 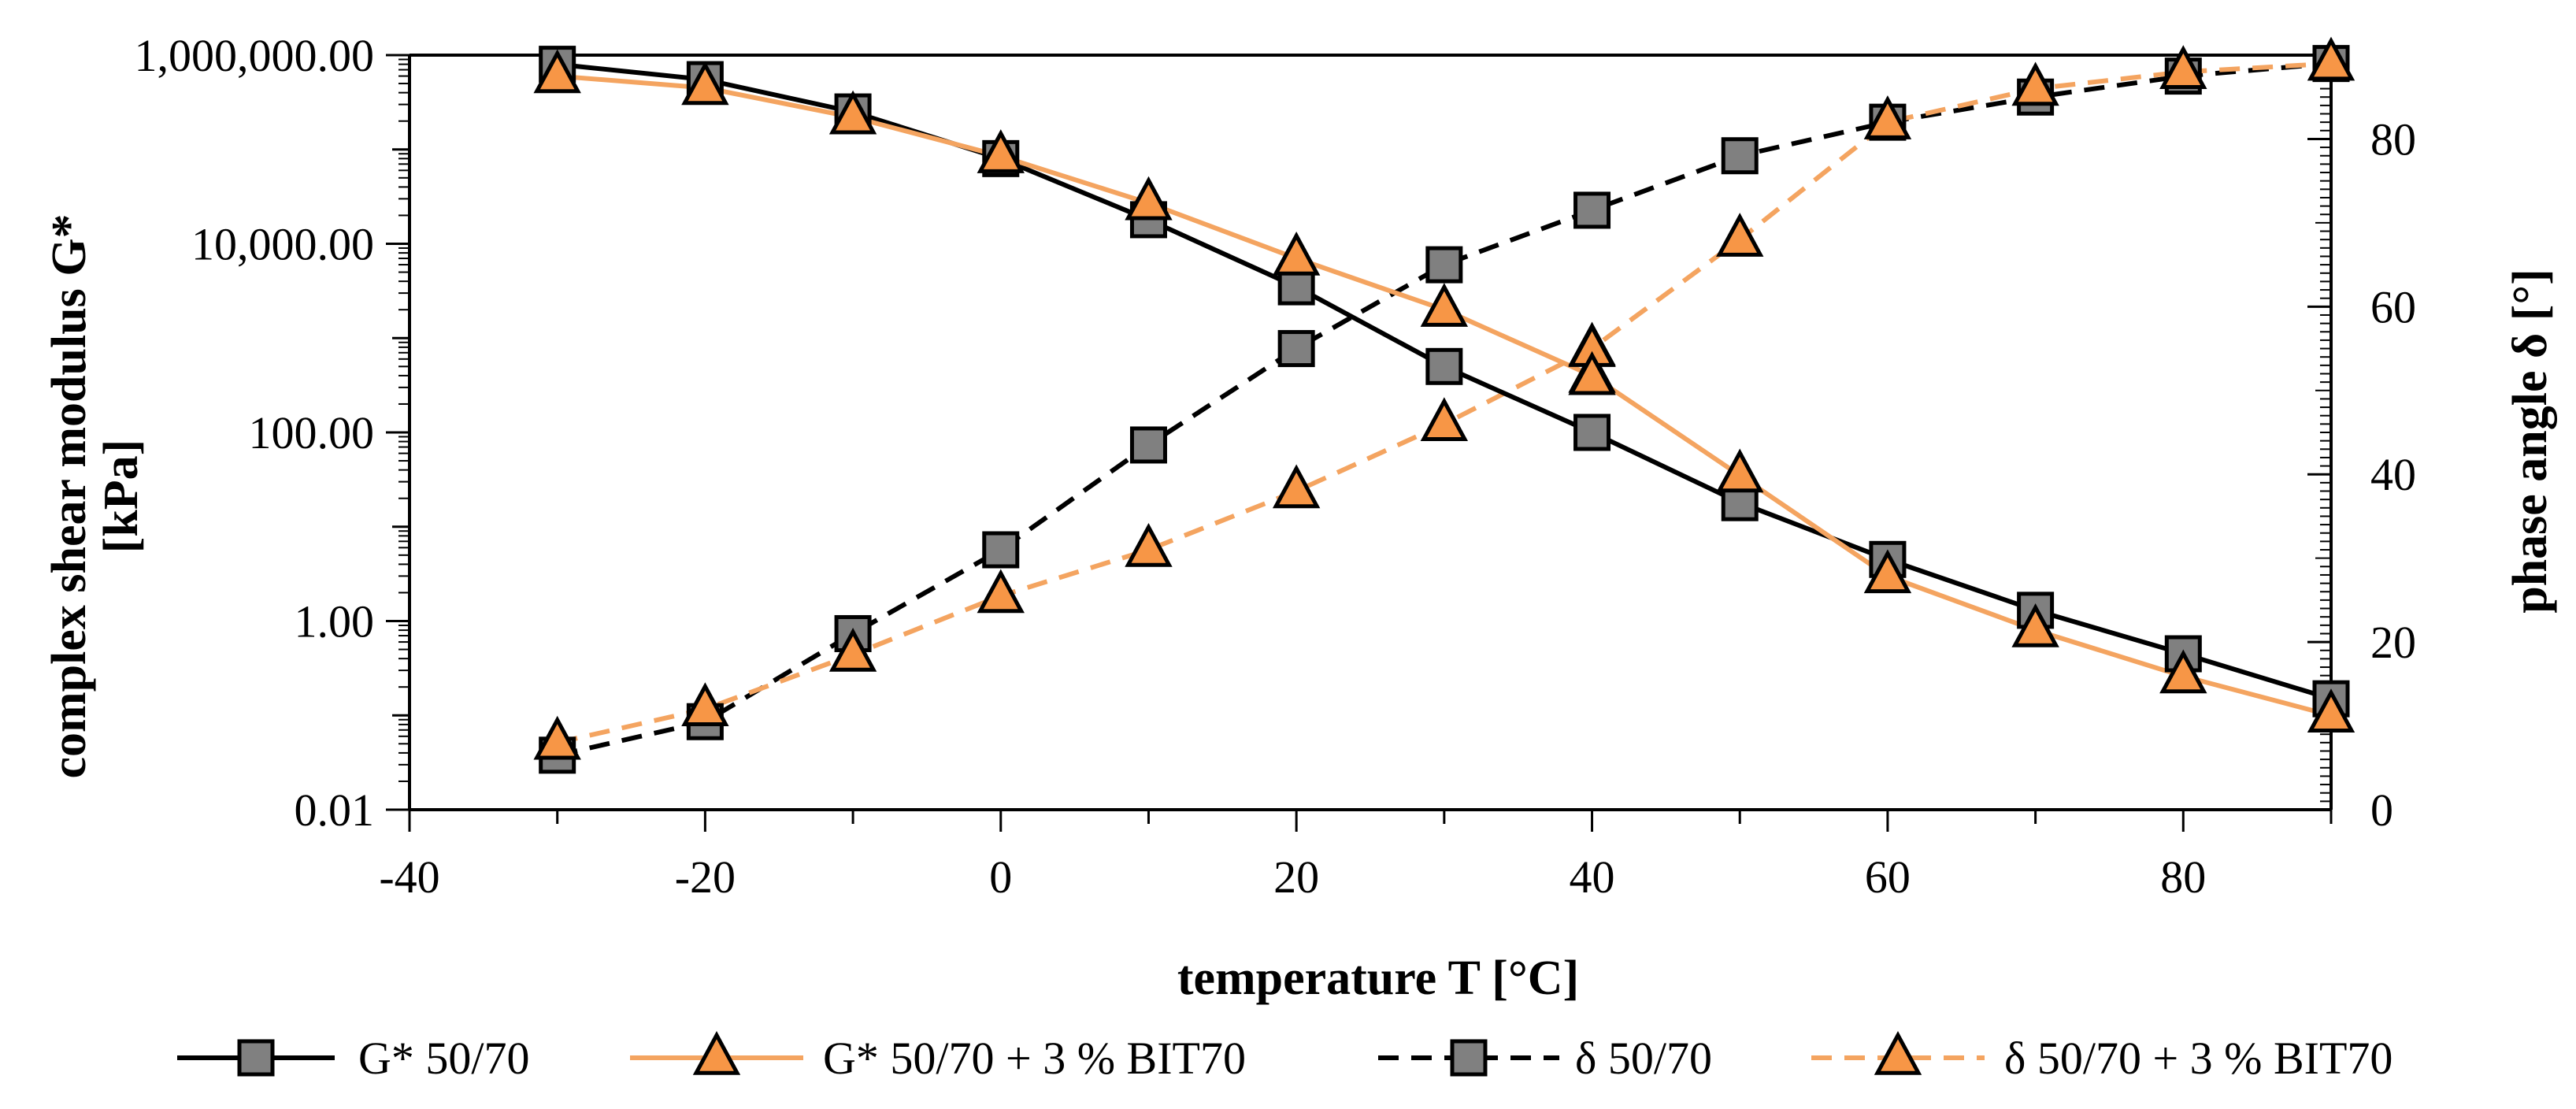 I want to click on x-tick-label: 40, so click(x=1592, y=877).